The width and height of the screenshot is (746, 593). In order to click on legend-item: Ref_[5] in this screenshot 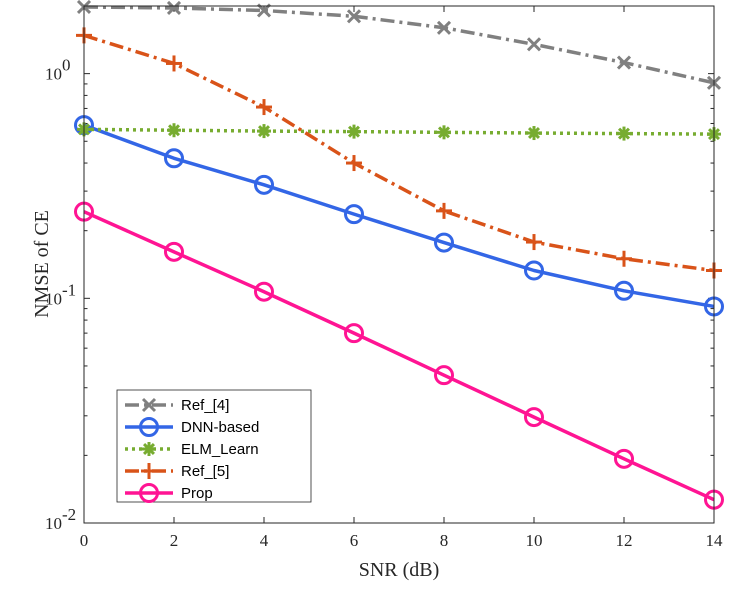, I will do `click(177, 471)`.